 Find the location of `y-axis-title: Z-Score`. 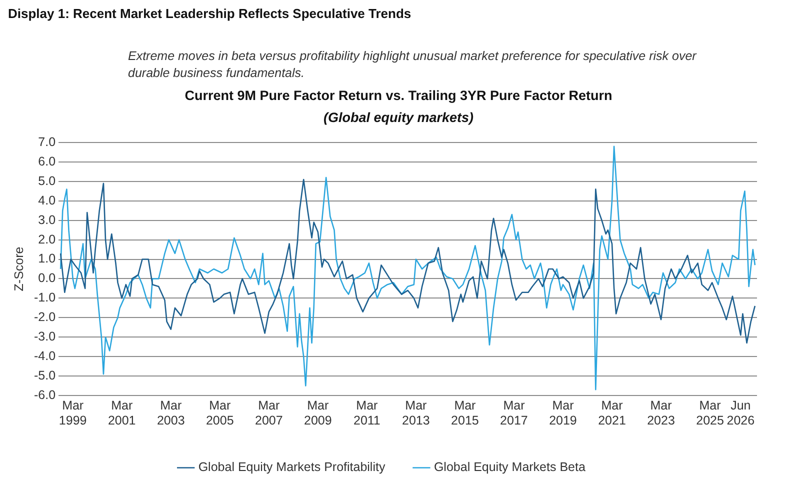

y-axis-title: Z-Score is located at coordinates (19, 269).